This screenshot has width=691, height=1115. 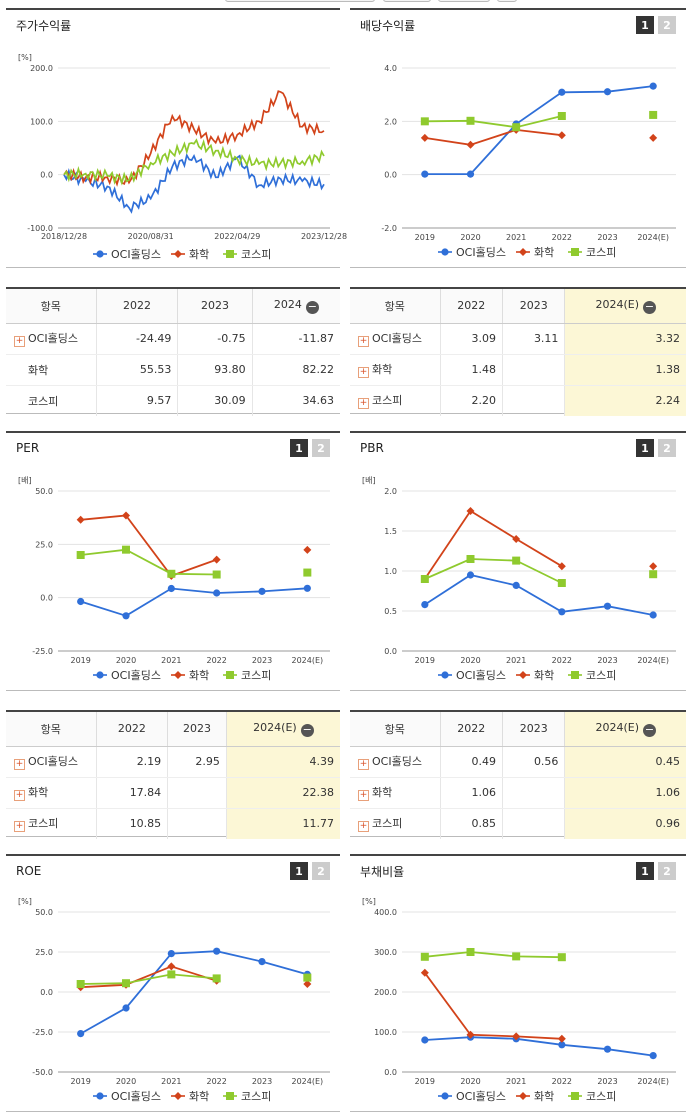 What do you see at coordinates (625, 823) in the screenshot?
I see `table-cell: 0.96` at bounding box center [625, 823].